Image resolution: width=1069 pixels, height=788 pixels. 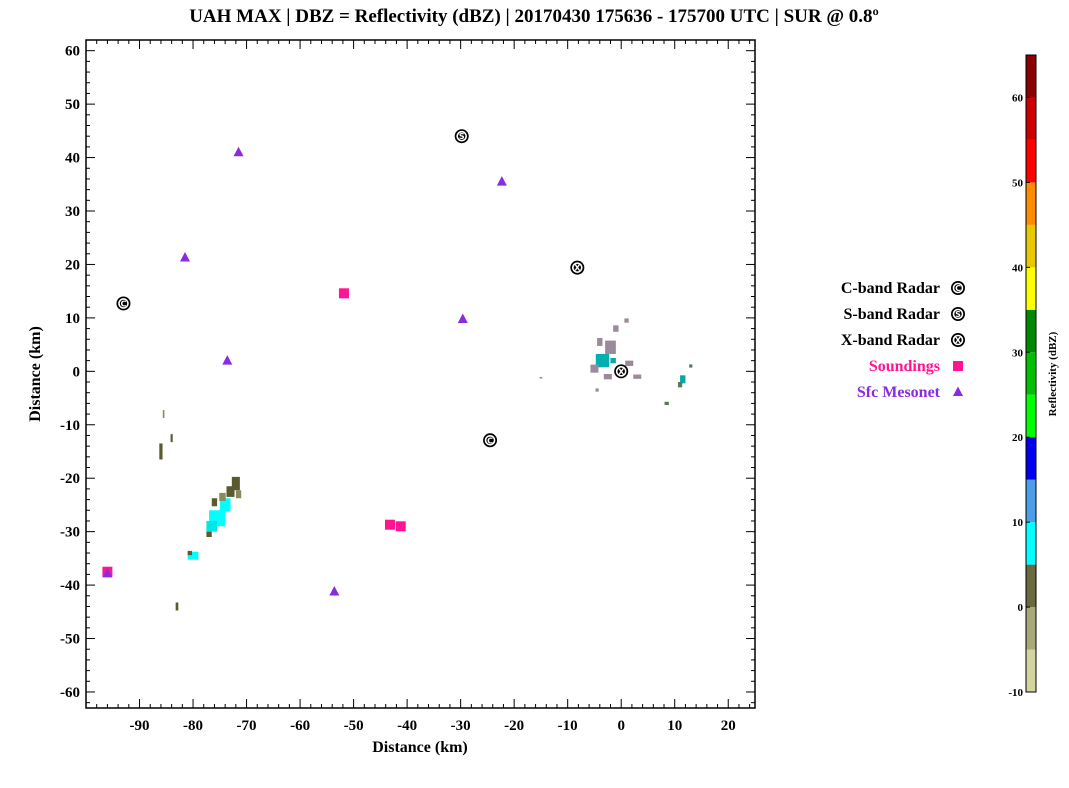 I want to click on y-tick-label: -60, so click(x=70, y=693).